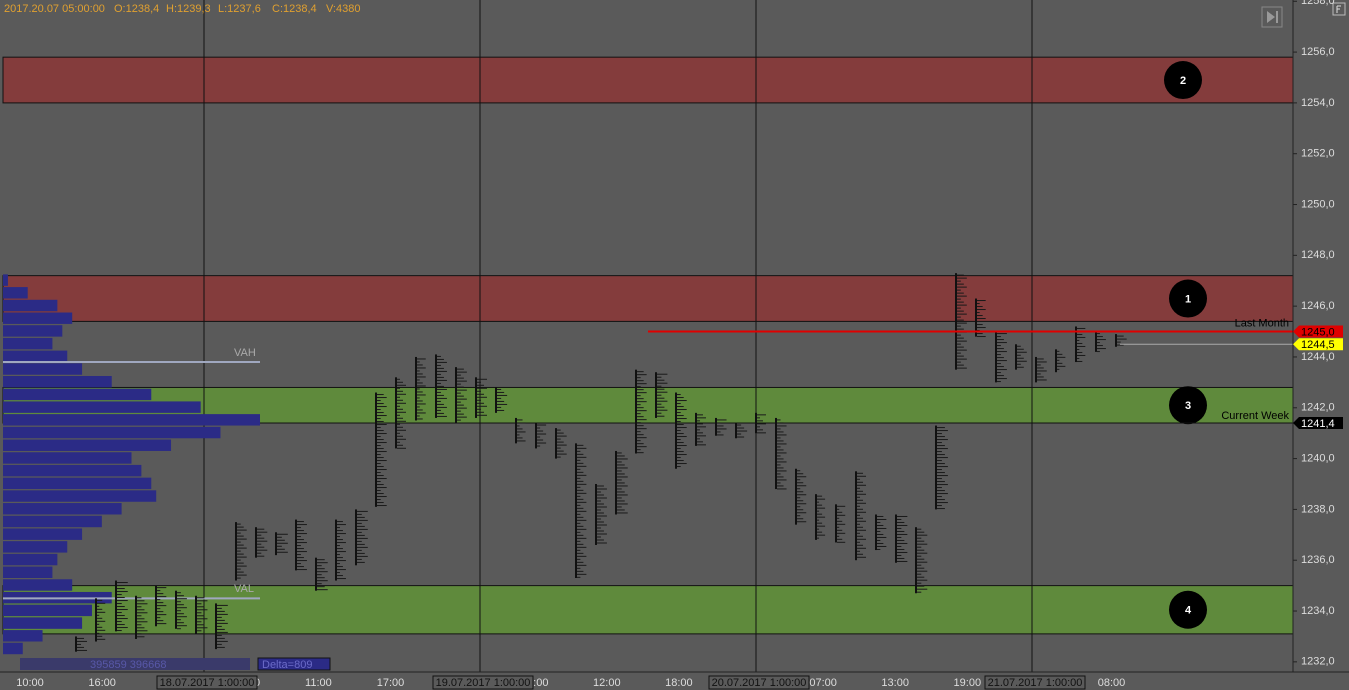  What do you see at coordinates (136, 9) in the screenshot?
I see `header-open: O:1238,4` at bounding box center [136, 9].